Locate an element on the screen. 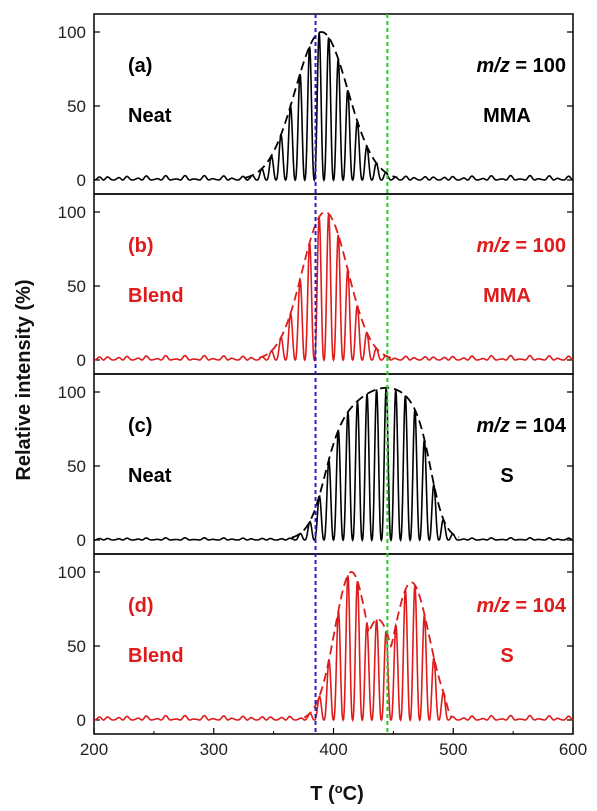  panel-label: (c) is located at coordinates (140, 426).